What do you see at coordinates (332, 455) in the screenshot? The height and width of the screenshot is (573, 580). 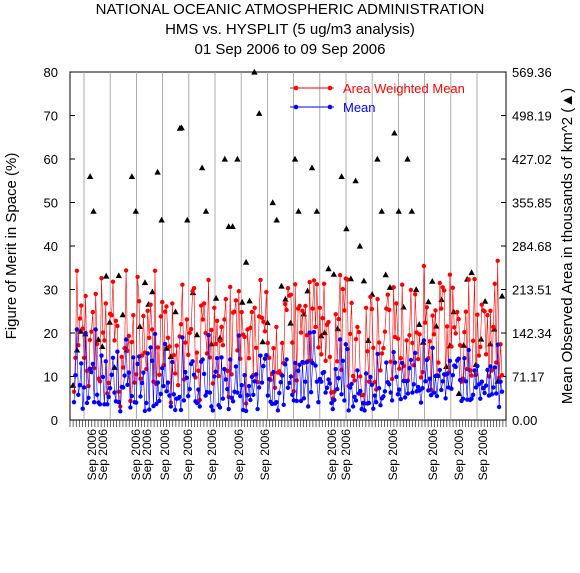 I see `x-date-label-10: Sep 2006` at bounding box center [332, 455].